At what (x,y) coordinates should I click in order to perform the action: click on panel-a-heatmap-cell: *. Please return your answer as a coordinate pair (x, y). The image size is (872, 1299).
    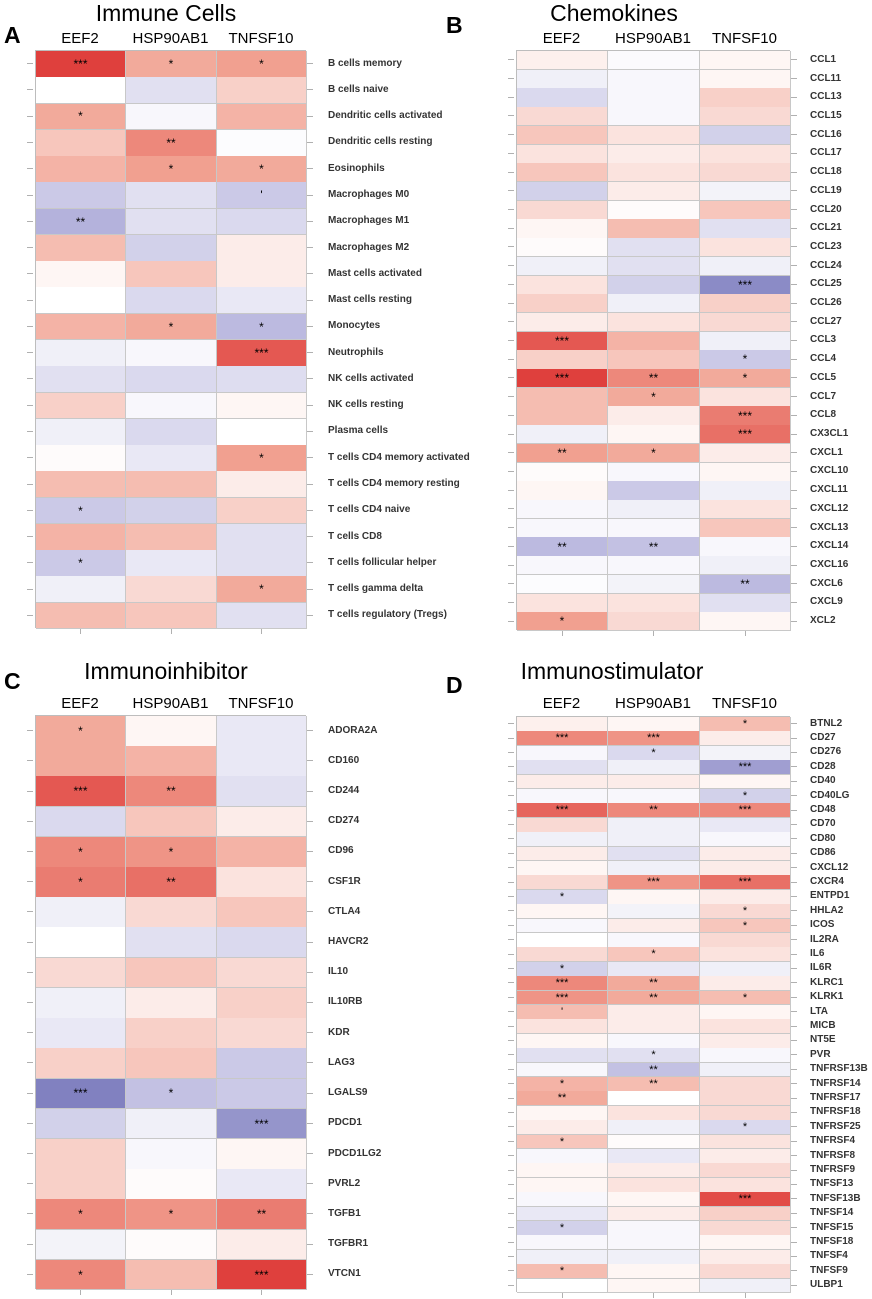
    Looking at the image, I should click on (262, 590).